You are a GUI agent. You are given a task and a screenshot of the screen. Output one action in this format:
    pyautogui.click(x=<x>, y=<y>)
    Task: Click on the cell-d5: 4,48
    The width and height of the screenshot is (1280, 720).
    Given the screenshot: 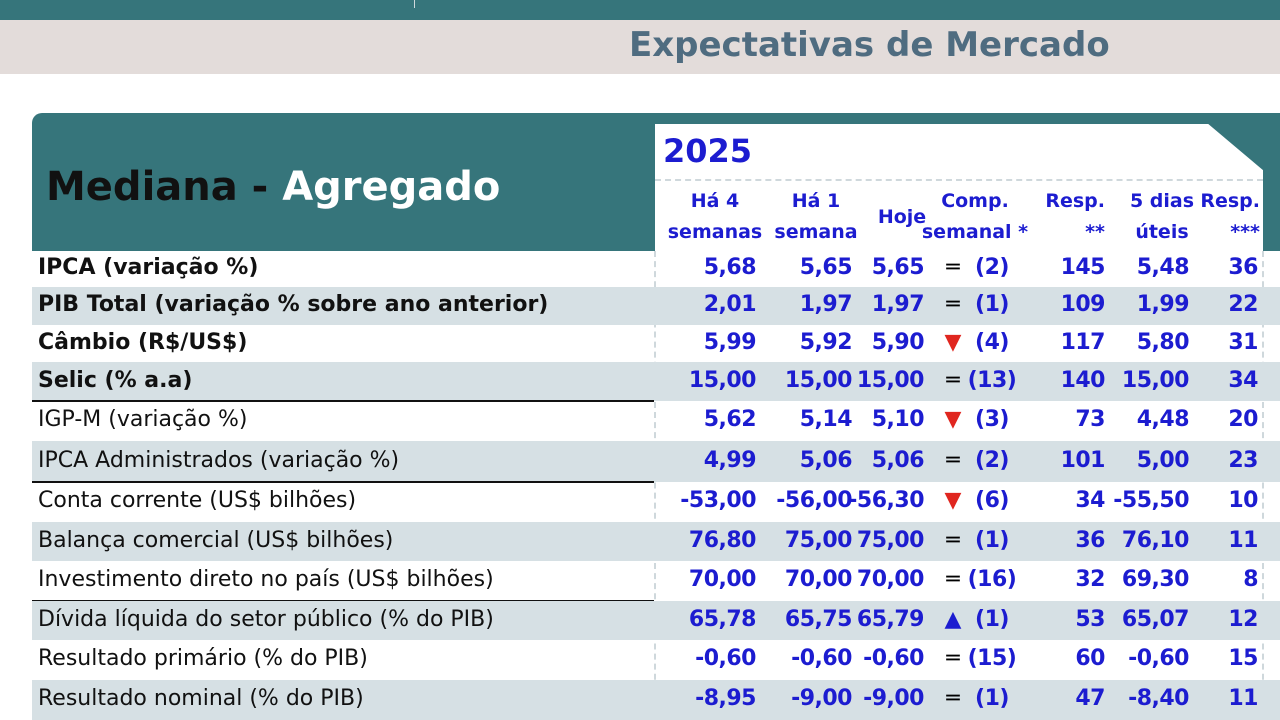 What is the action you would take?
    pyautogui.click(x=1163, y=419)
    